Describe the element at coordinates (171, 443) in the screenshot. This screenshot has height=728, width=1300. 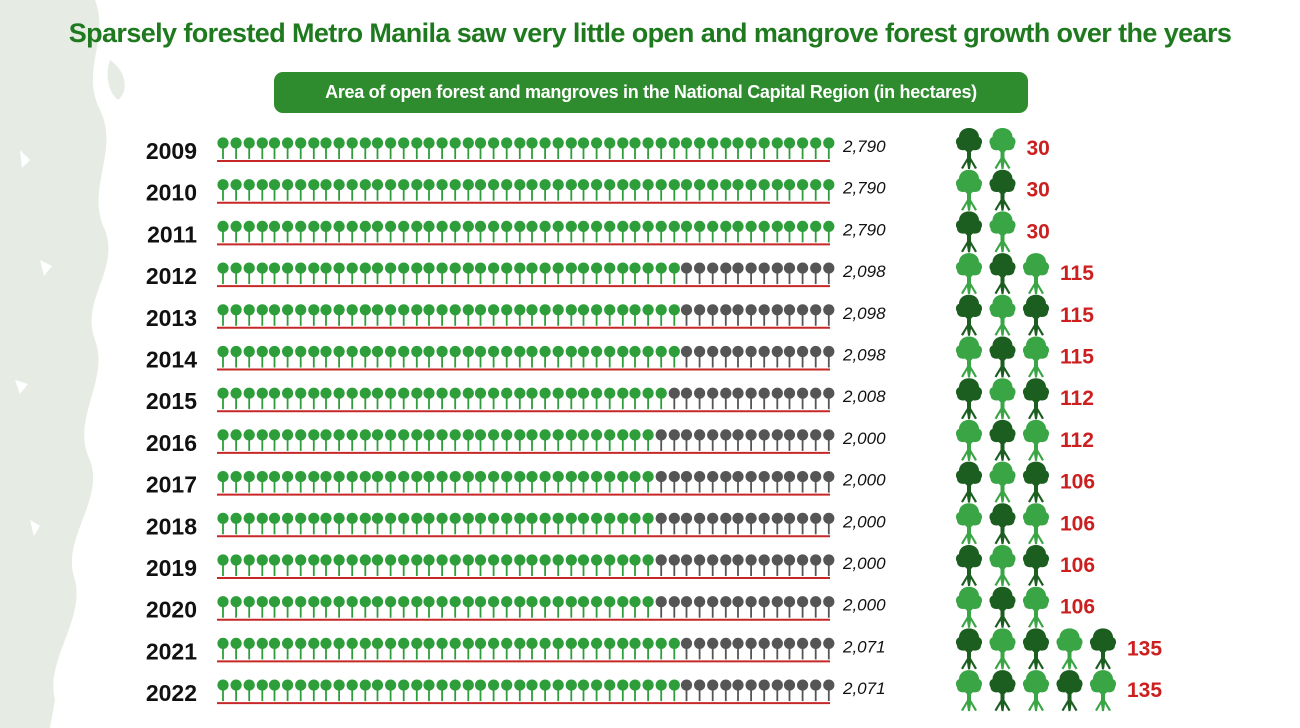
I see `year-label: 2016` at that location.